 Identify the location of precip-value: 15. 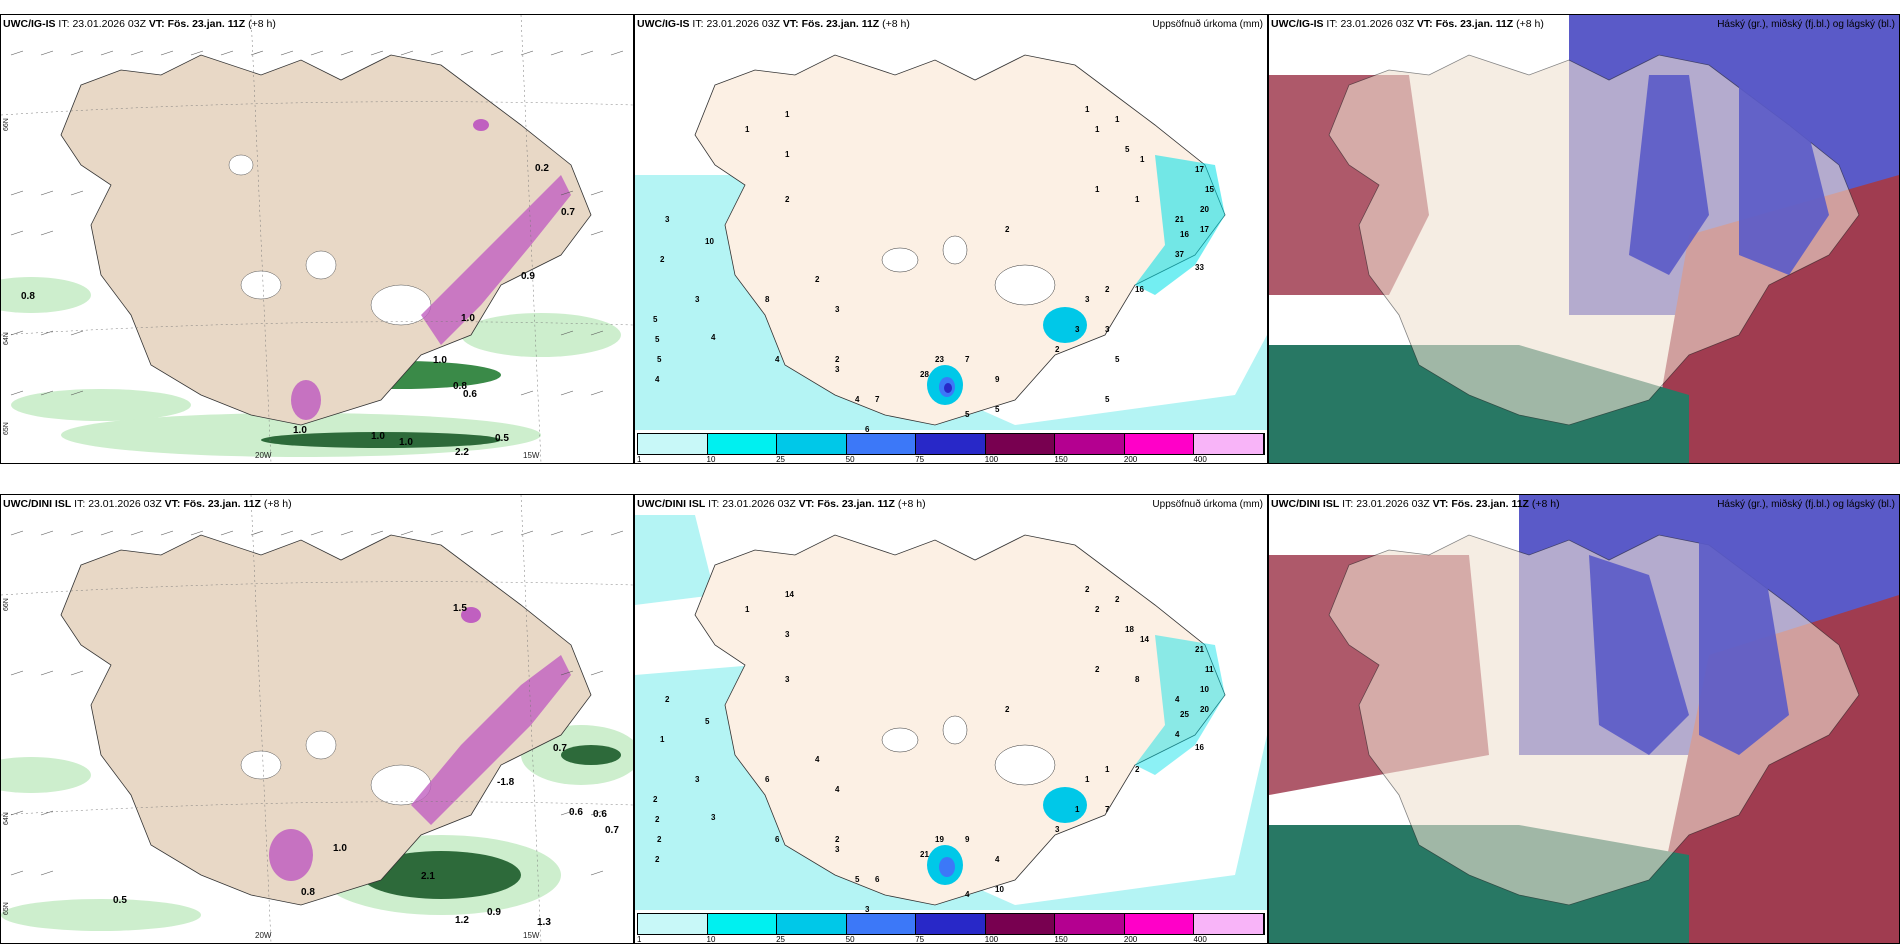
(1209, 189).